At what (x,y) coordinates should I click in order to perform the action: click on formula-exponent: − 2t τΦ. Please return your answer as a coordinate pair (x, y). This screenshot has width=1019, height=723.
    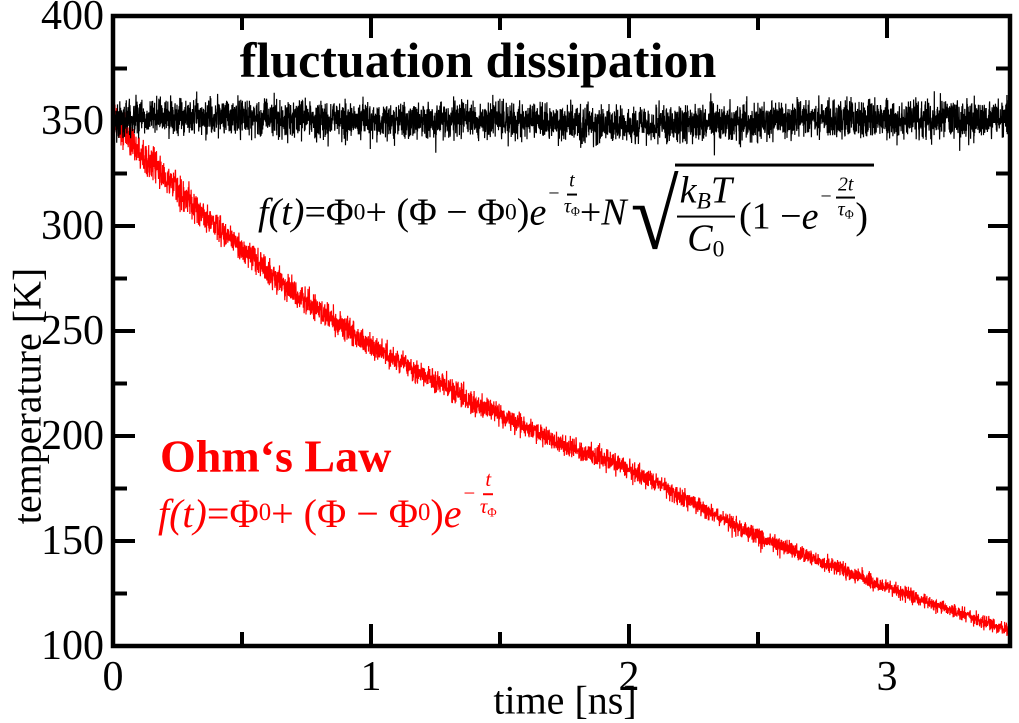
    Looking at the image, I should click on (838, 197).